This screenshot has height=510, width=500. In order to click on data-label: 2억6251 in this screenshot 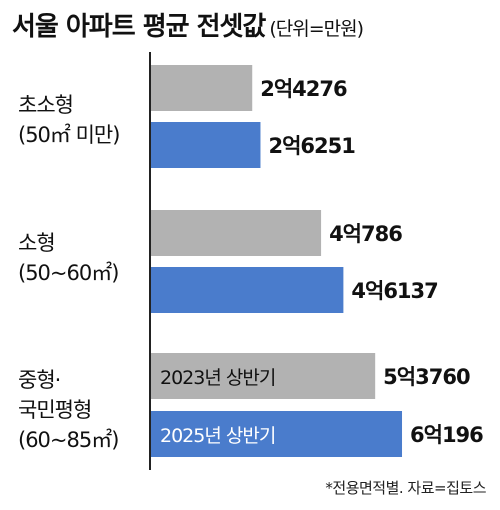, I will do `click(311, 146)`.